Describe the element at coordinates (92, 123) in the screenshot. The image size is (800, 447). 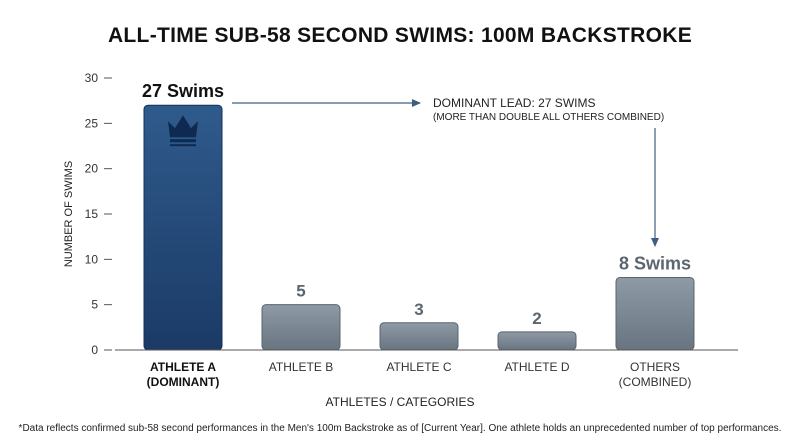
I see `y-tick-label-25: 25` at that location.